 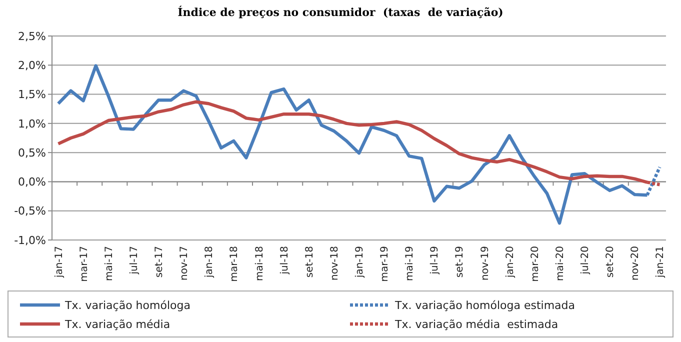 What do you see at coordinates (334, 263) in the screenshot?
I see `x-tick-label: nov-18` at bounding box center [334, 263].